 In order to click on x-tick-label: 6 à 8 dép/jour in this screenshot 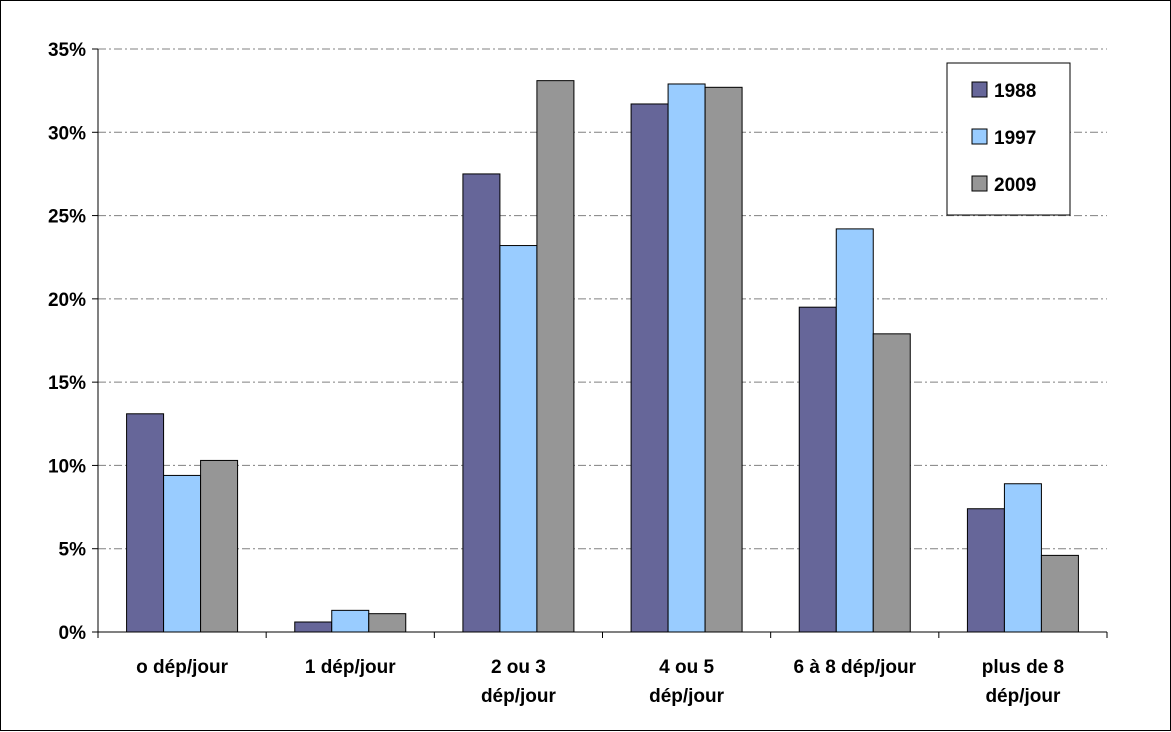, I will do `click(855, 667)`.